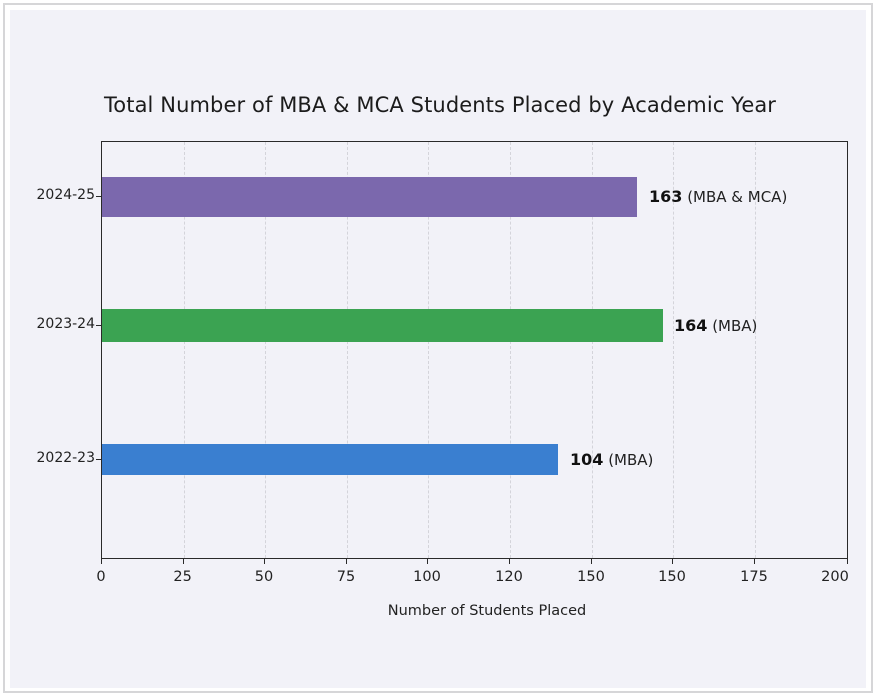 The image size is (880, 700). I want to click on bar-value-label: 163 (MBA & MCA), so click(718, 196).